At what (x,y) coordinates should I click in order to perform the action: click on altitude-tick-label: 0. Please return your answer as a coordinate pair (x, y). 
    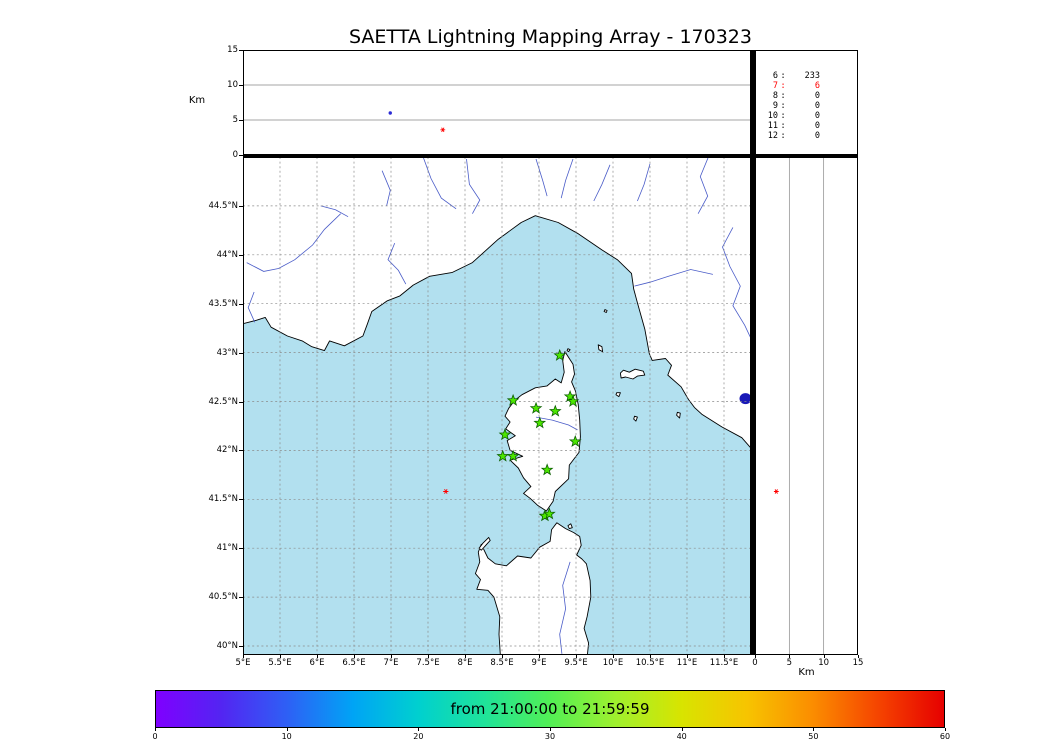
    Looking at the image, I should click on (235, 155).